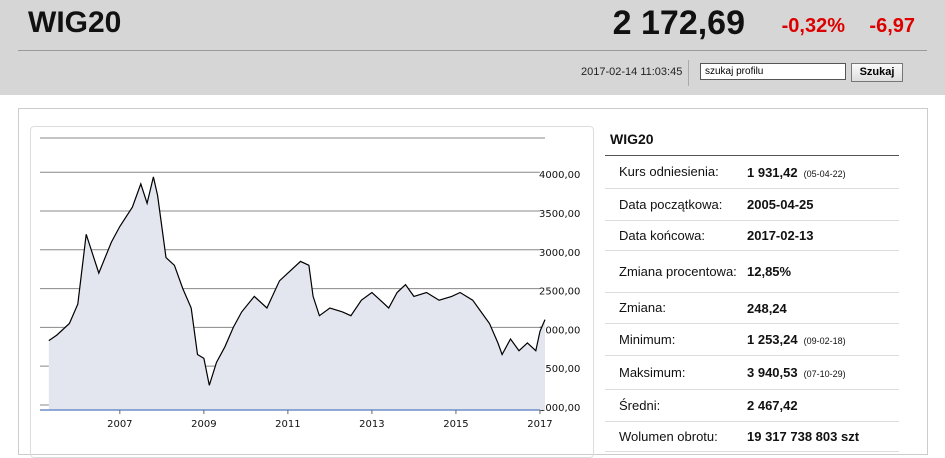 The width and height of the screenshot is (945, 458). Describe the element at coordinates (539, 424) in the screenshot. I see `x-tick-label: 2017` at that location.